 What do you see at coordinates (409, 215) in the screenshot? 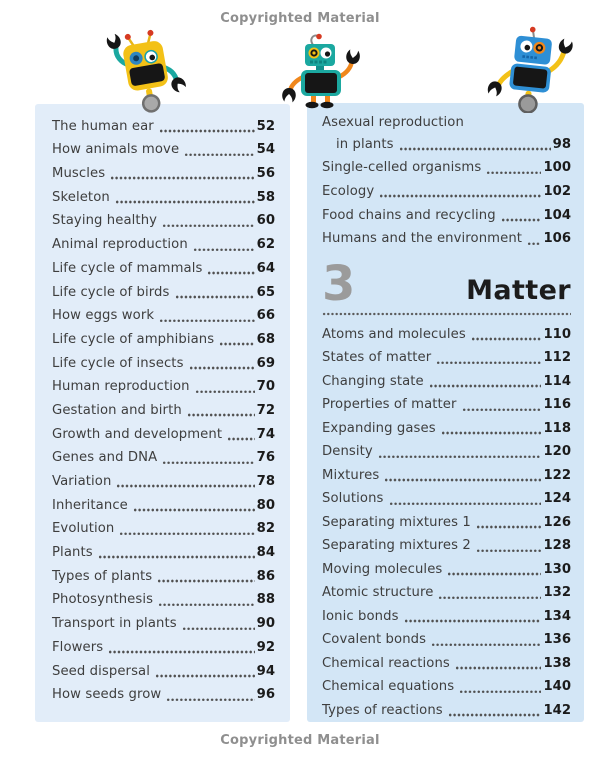
I see `toc-entry-label: Food chains and recycling` at bounding box center [409, 215].